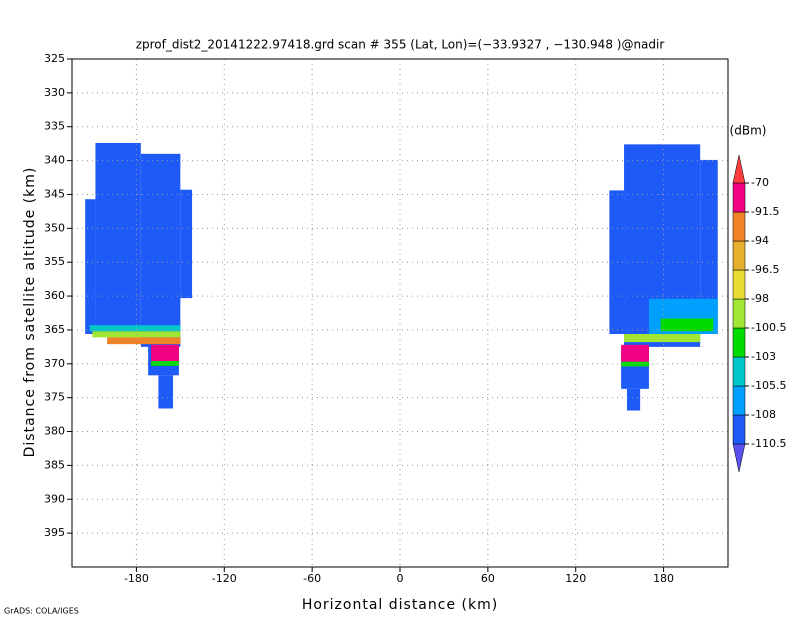 This screenshot has height=618, width=800. What do you see at coordinates (54, 126) in the screenshot?
I see `y-tick-label: 335` at bounding box center [54, 126].